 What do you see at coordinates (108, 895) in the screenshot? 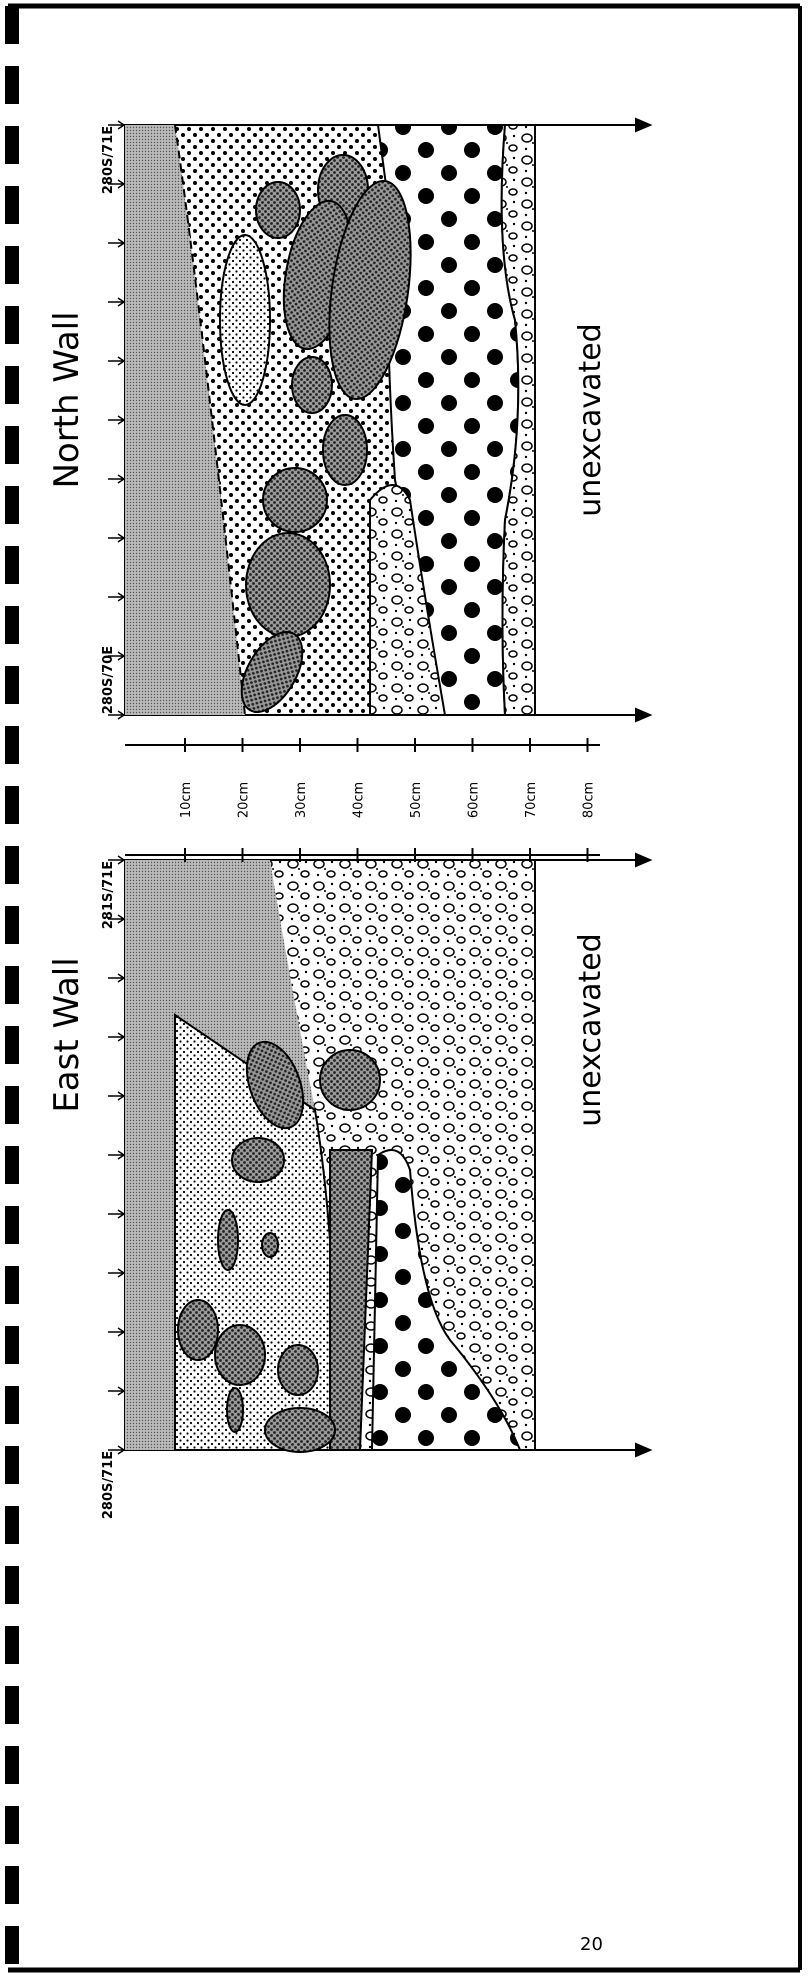
I see `station-label: 281S/71E` at bounding box center [108, 895].